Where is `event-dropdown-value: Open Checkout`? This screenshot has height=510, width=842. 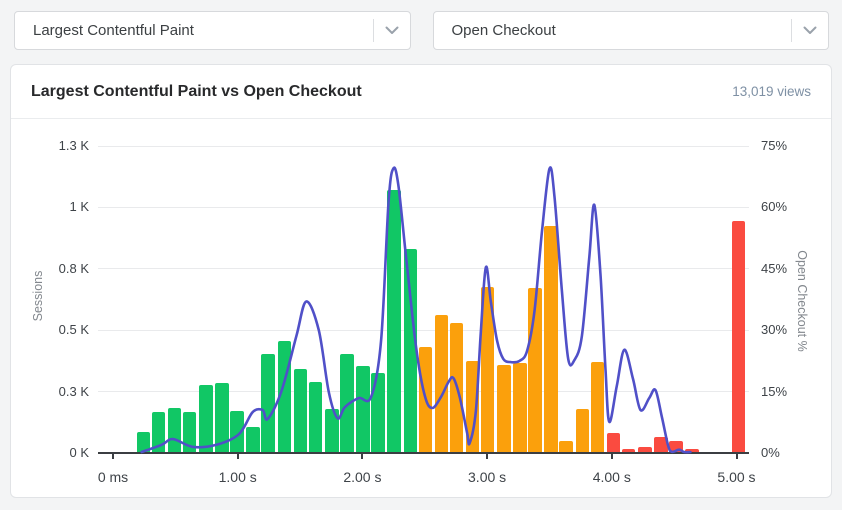 event-dropdown-value: Open Checkout is located at coordinates (503, 30).